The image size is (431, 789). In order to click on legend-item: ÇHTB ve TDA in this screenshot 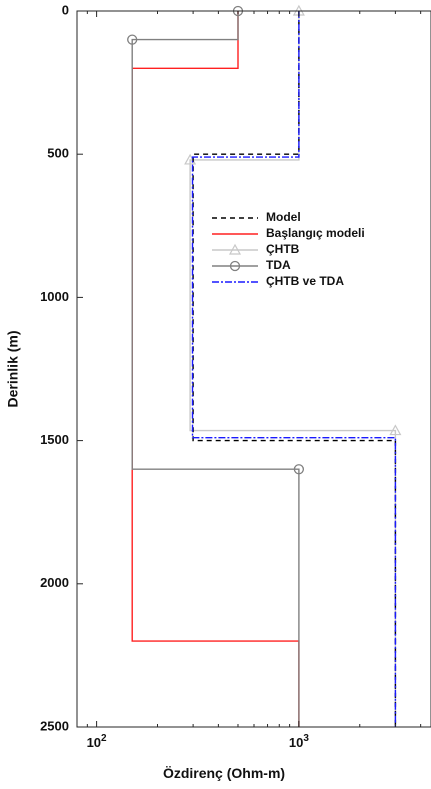, I will do `click(278, 281)`.